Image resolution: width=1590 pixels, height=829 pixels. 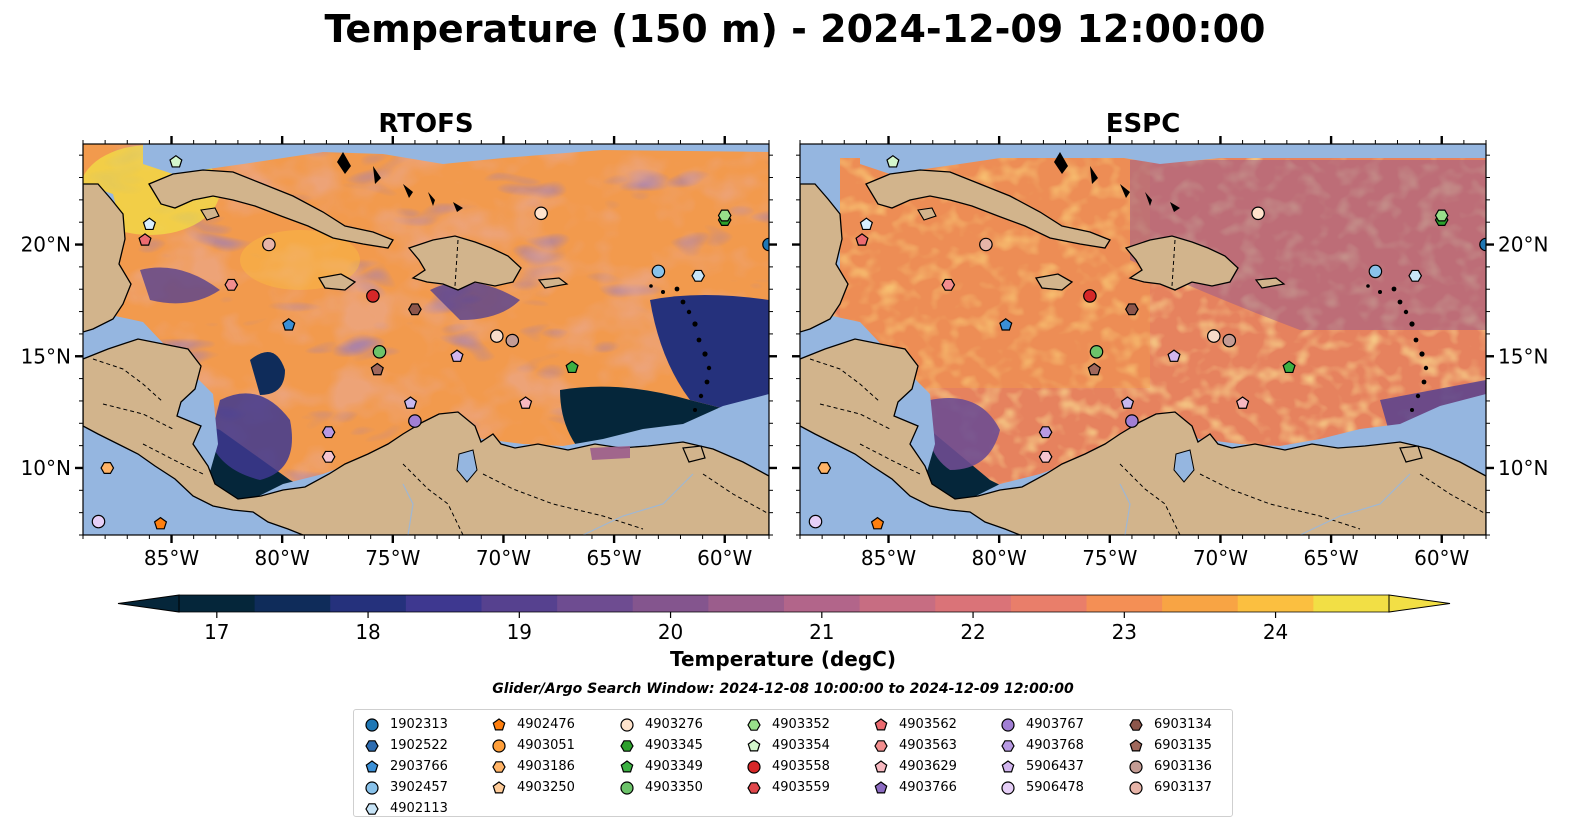 What do you see at coordinates (1183, 766) in the screenshot?
I see `legend-label: 6903136` at bounding box center [1183, 766].